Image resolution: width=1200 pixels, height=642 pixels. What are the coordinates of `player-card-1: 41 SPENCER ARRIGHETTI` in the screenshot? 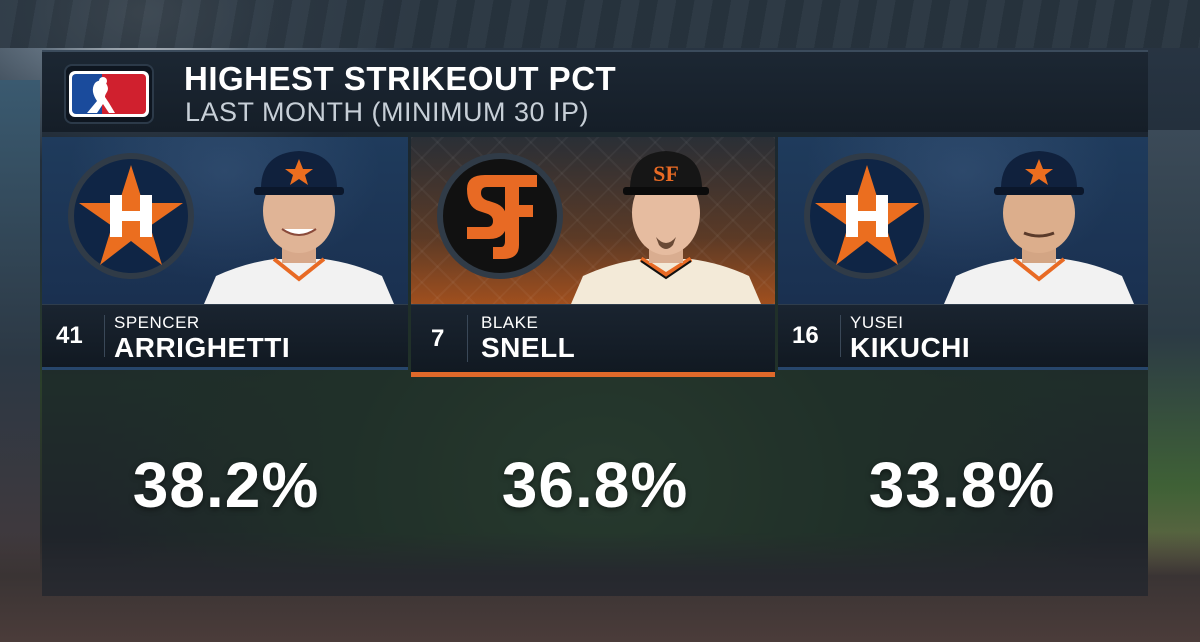 It's located at (225, 257).